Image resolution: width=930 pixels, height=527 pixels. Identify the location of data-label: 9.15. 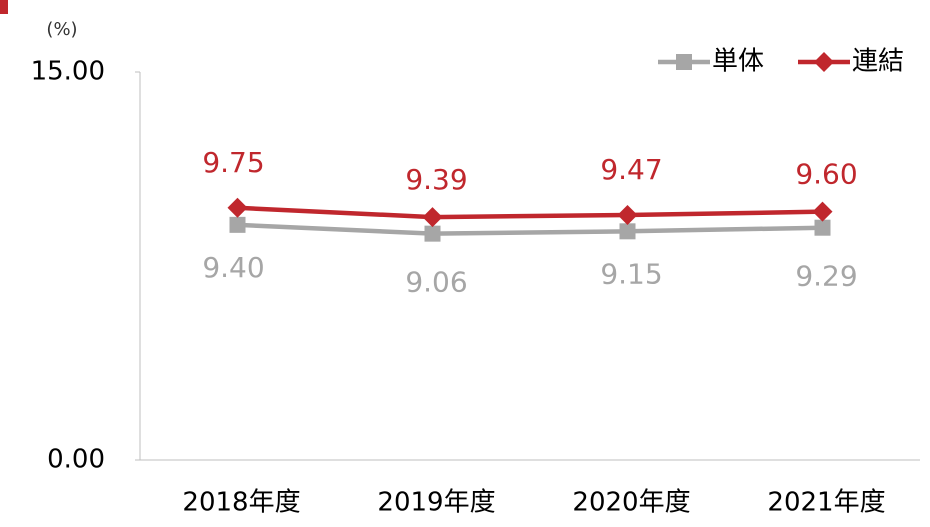
(631, 273).